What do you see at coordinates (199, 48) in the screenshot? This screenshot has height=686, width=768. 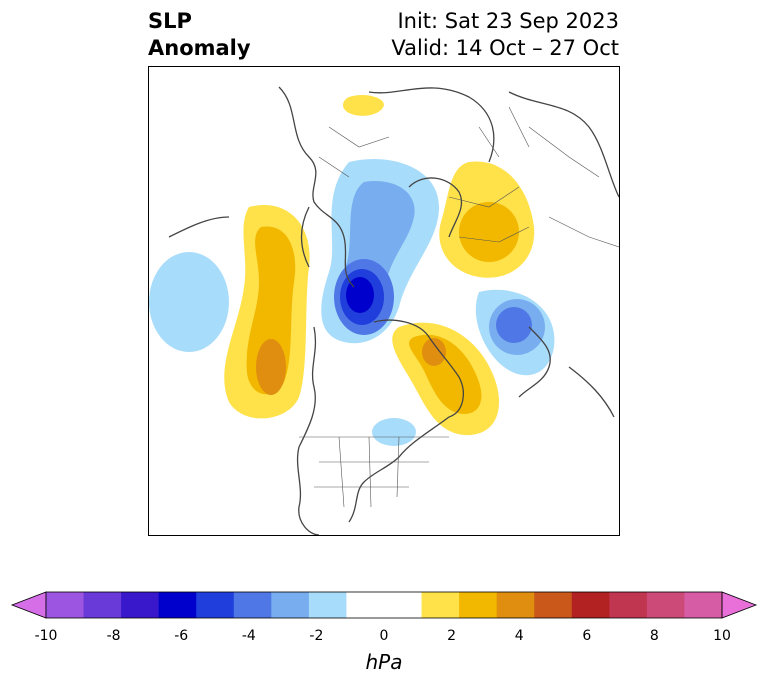 I see `title-line-2: Anomaly` at bounding box center [199, 48].